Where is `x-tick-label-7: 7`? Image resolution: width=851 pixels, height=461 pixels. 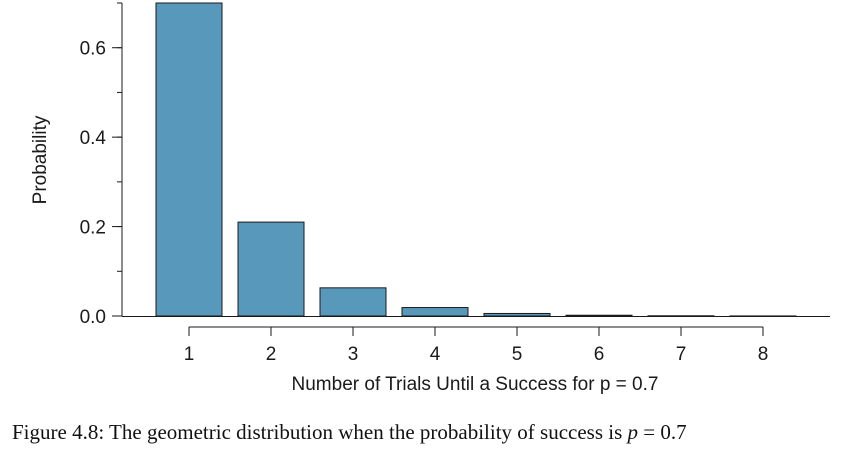 x-tick-label-7: 7 is located at coordinates (681, 354).